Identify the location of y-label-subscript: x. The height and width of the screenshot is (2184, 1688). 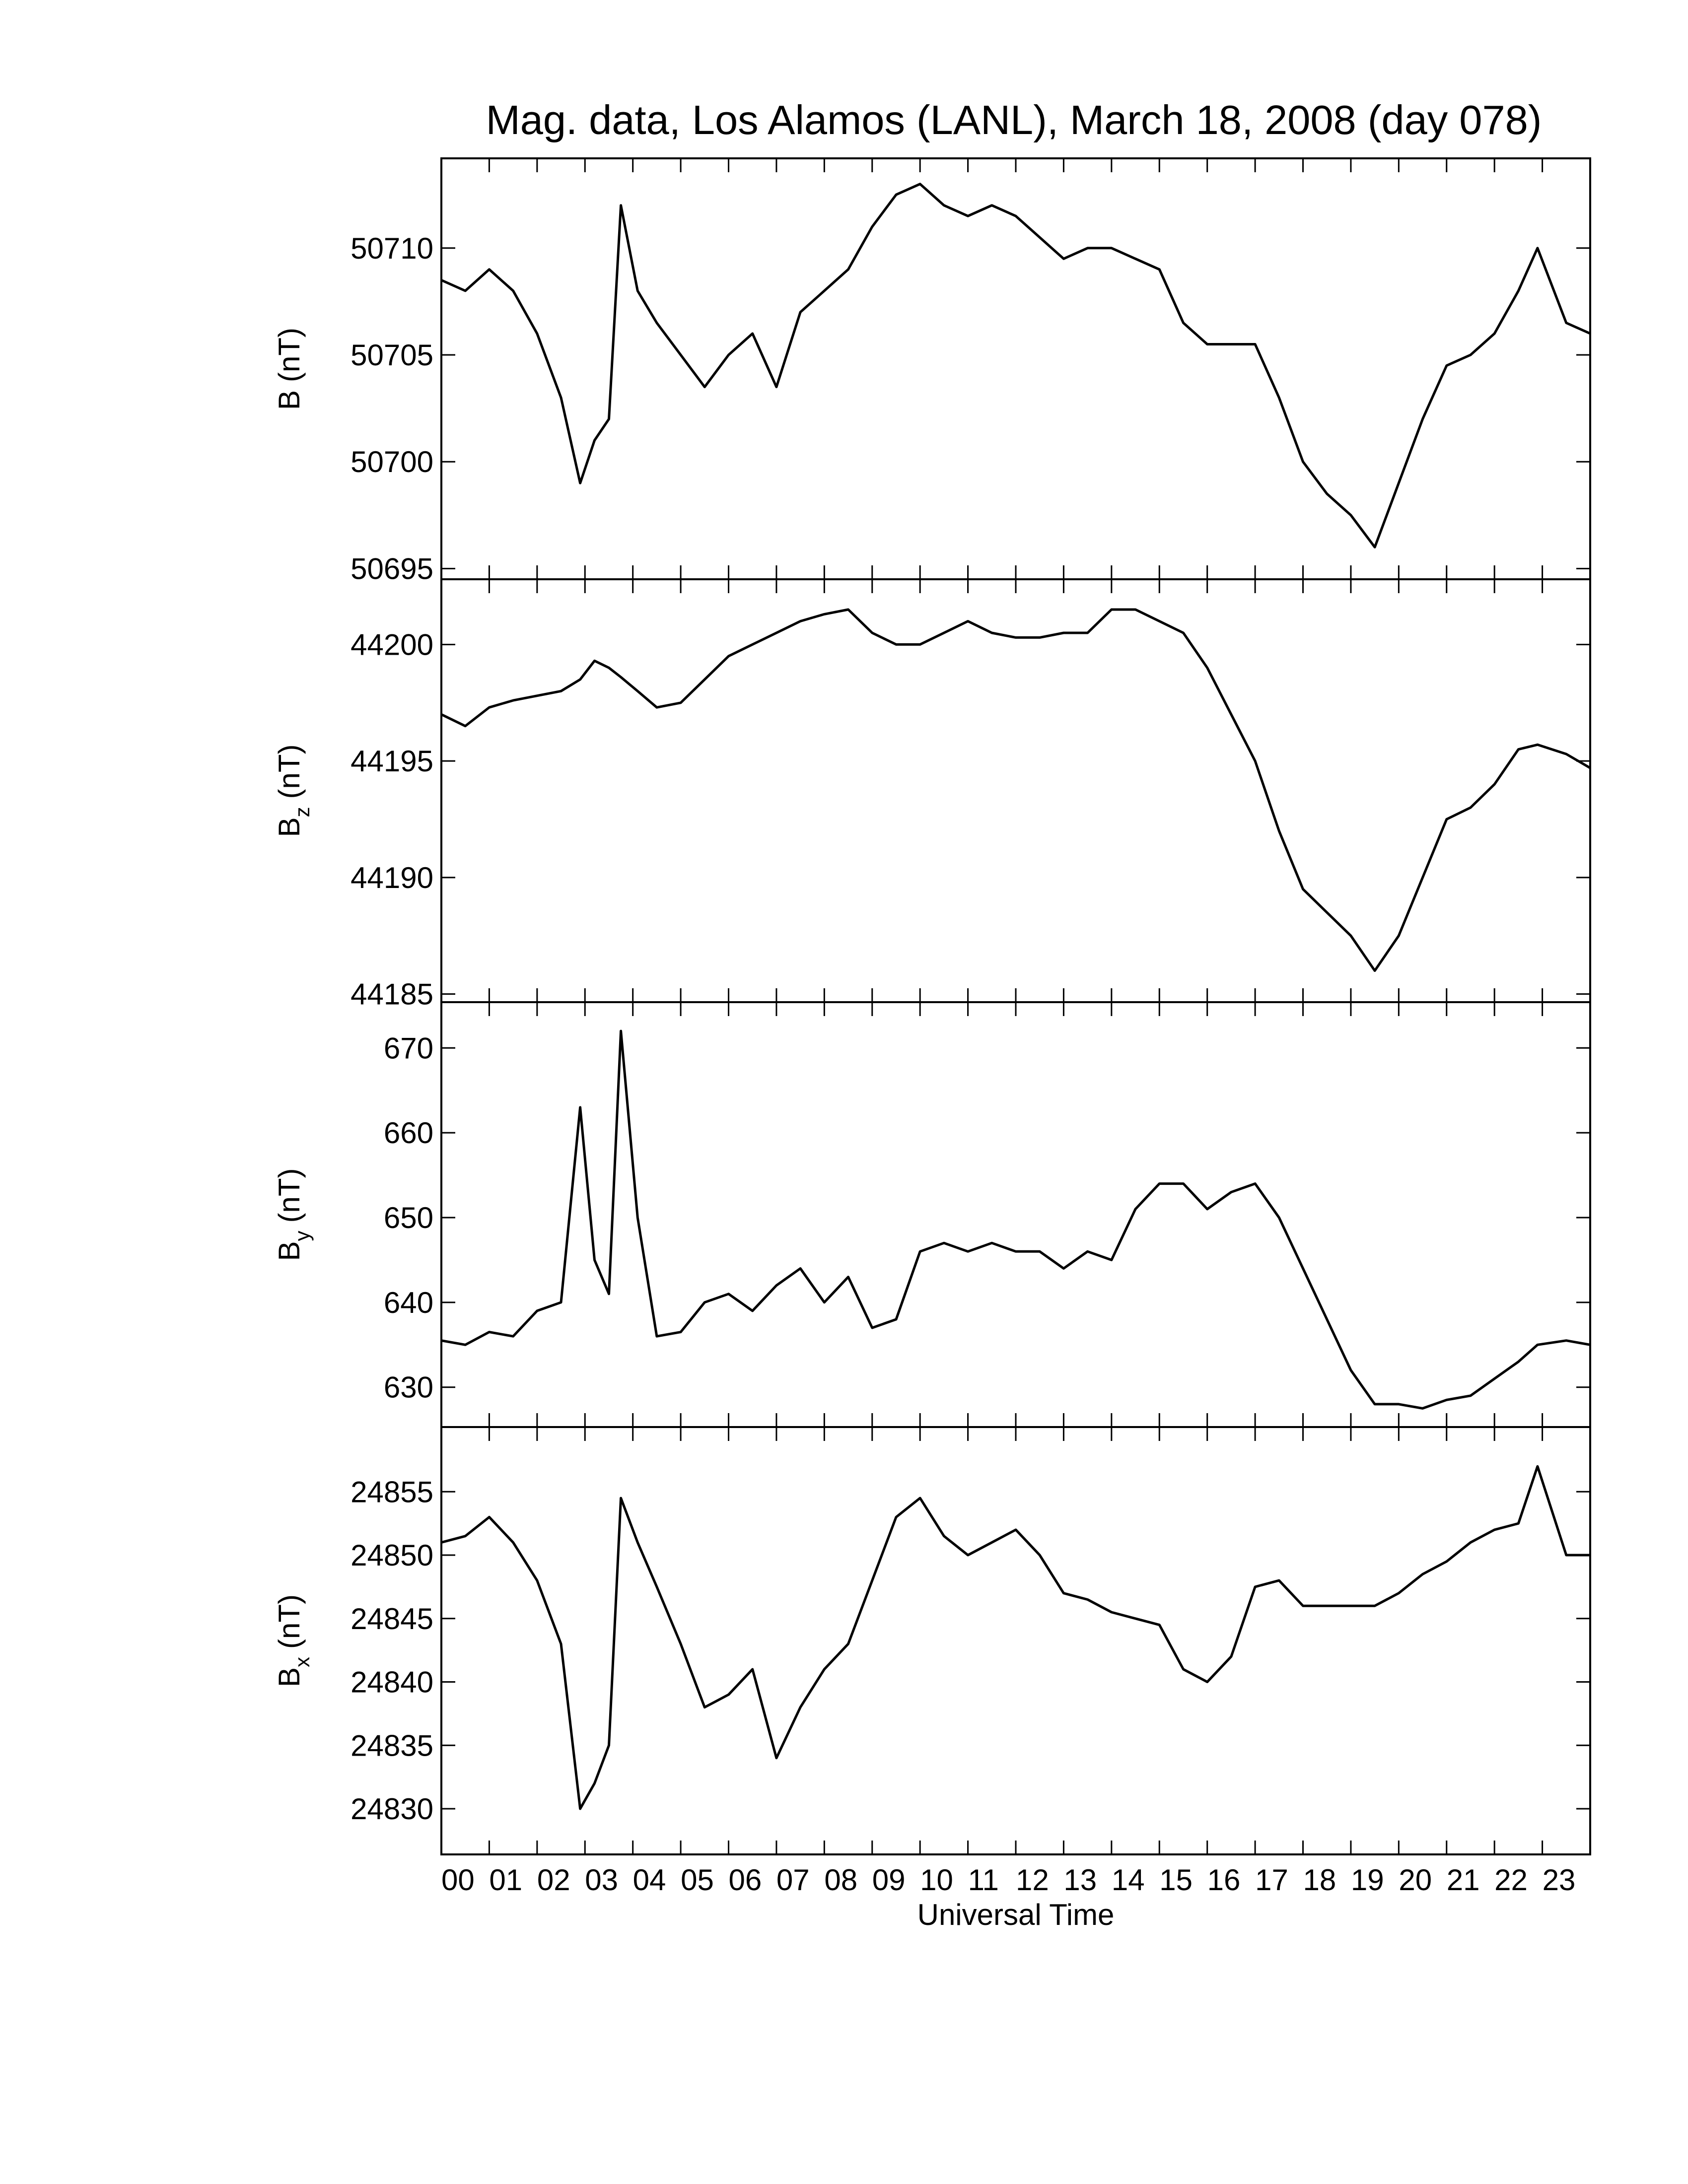
(302, 1662).